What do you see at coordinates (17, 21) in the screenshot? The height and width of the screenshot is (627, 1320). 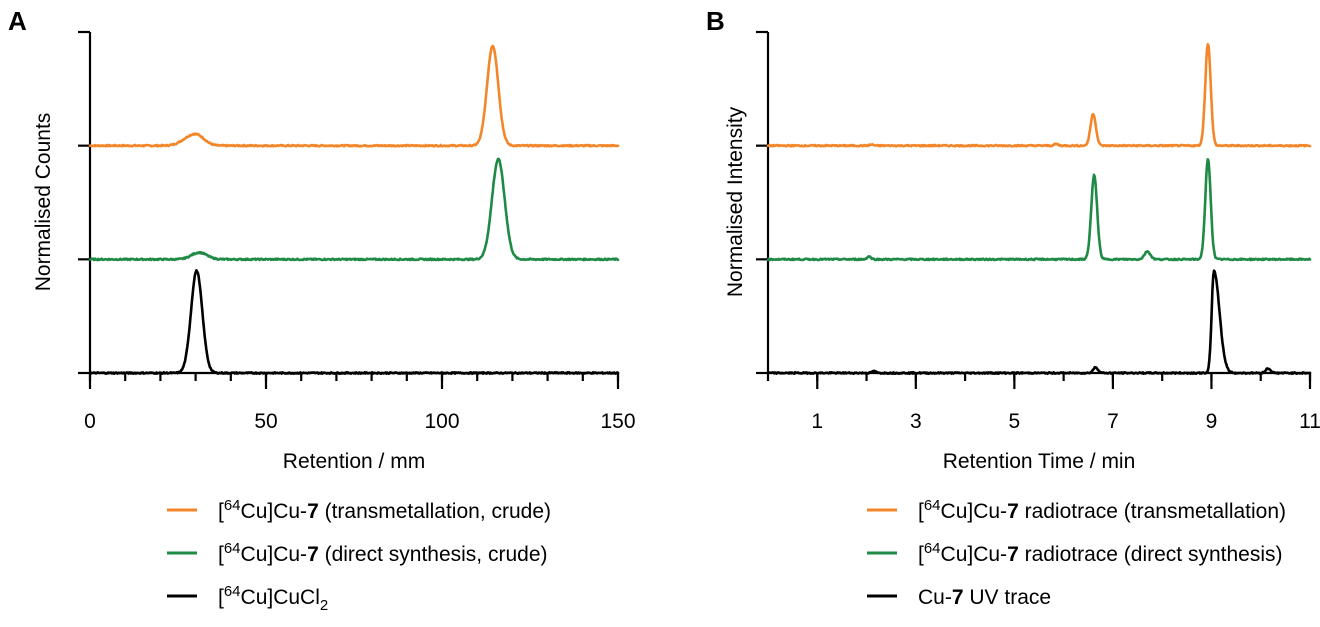 I see `panel-a-letter: A` at bounding box center [17, 21].